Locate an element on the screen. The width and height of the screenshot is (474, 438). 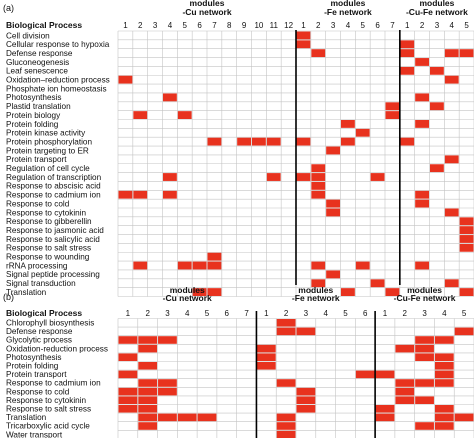
process-label: Response to wounding is located at coordinates (48, 257).